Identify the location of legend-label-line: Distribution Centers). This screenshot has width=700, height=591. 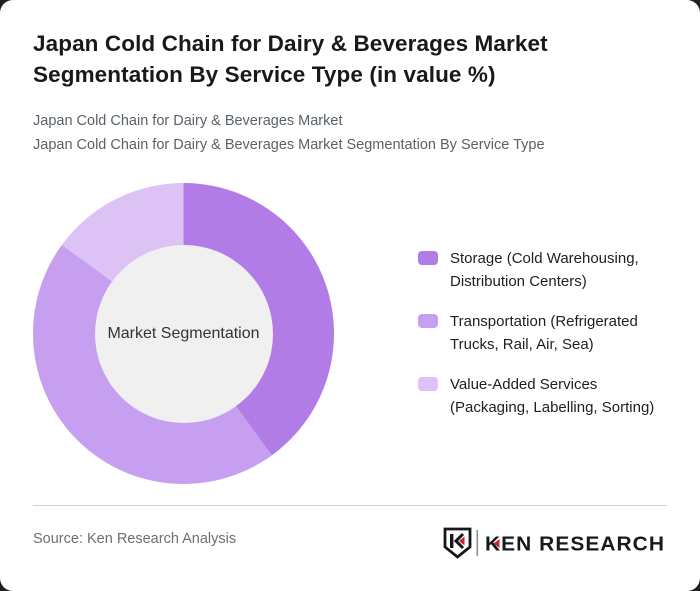
(518, 281).